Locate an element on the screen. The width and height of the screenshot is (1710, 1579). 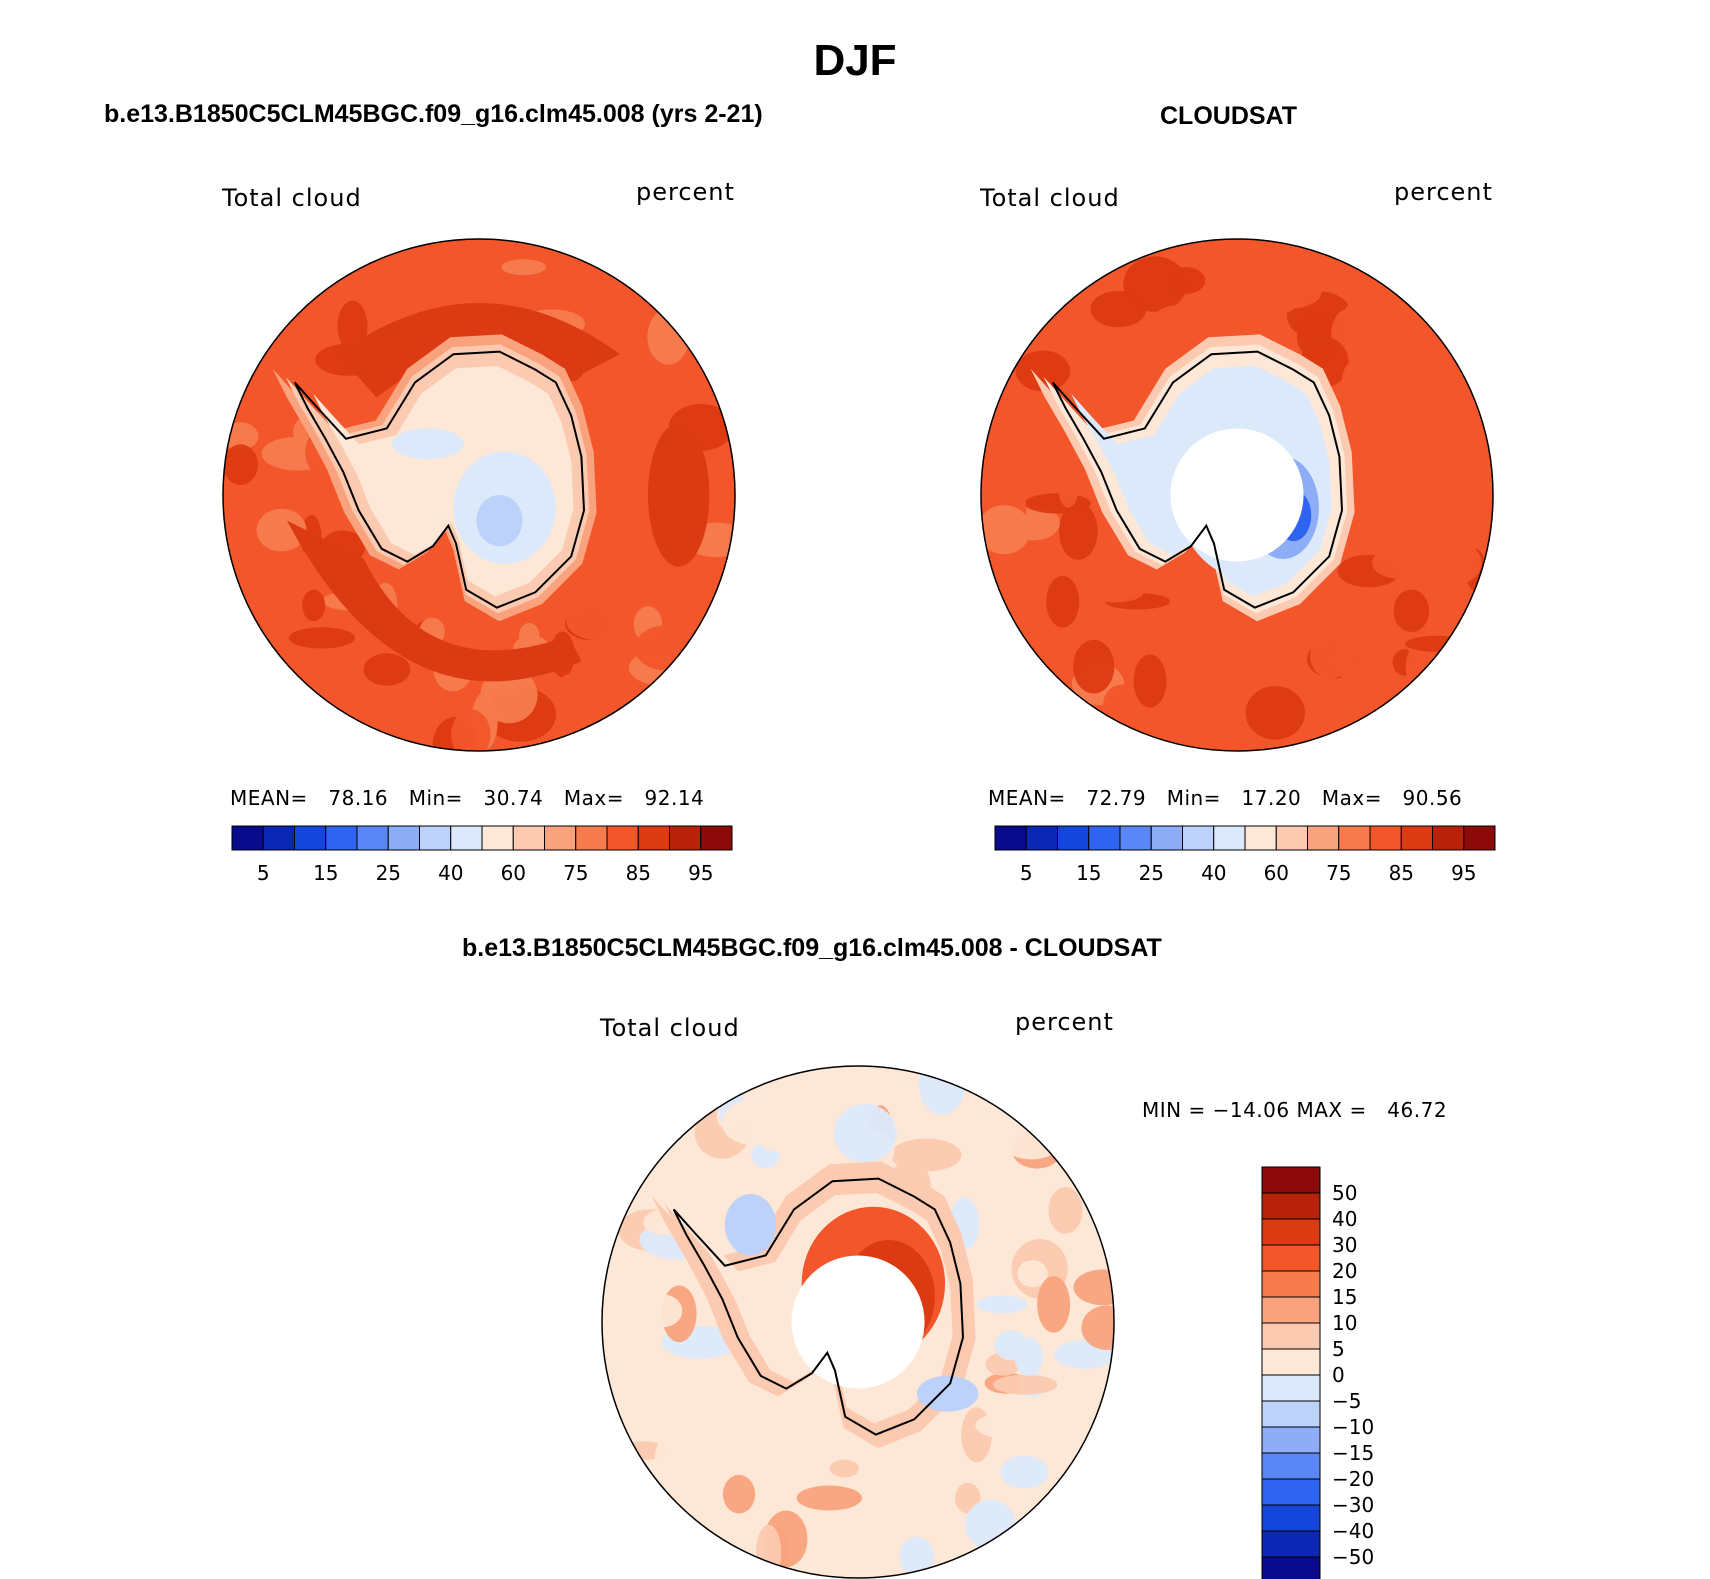
colorbar-tick-label: −30 is located at coordinates (1353, 1505).